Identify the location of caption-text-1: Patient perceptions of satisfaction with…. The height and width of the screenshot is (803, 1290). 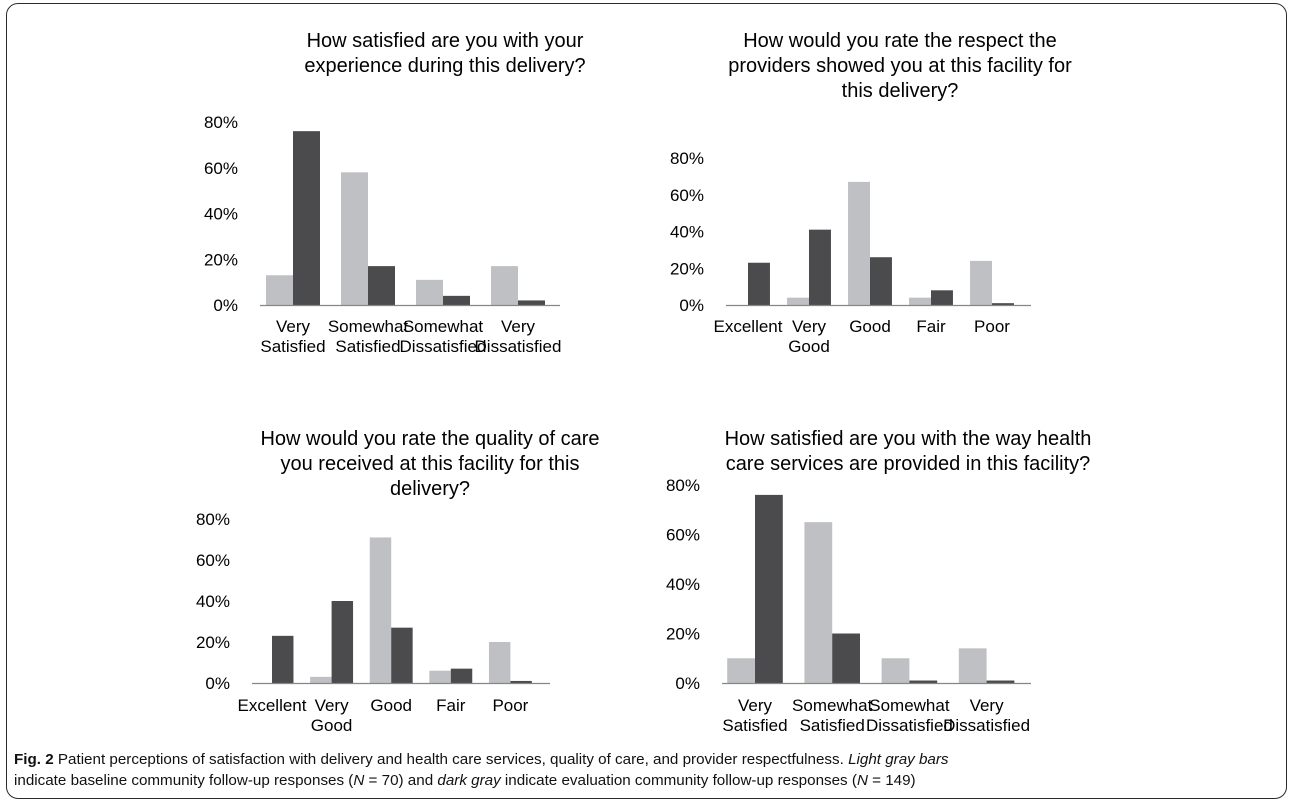
(451, 759).